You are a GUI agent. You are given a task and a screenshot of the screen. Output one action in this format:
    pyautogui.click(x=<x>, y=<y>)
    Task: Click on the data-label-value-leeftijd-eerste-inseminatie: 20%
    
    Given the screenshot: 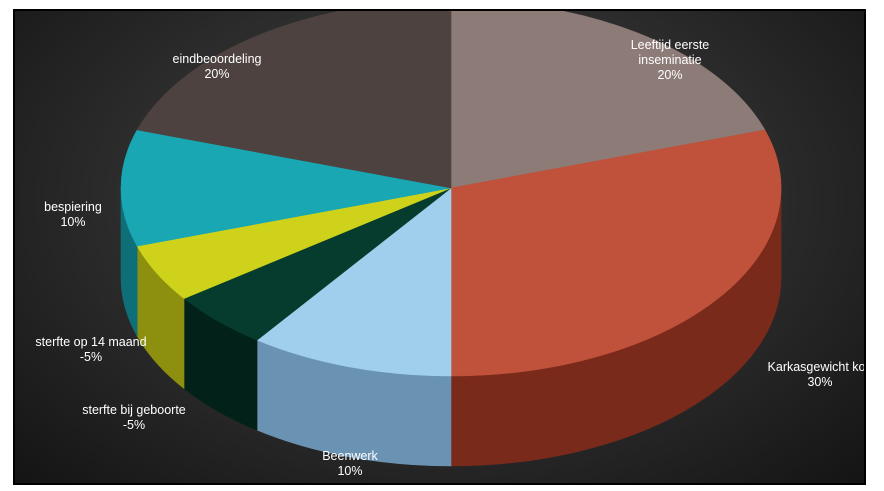 What is the action you would take?
    pyautogui.click(x=669, y=75)
    